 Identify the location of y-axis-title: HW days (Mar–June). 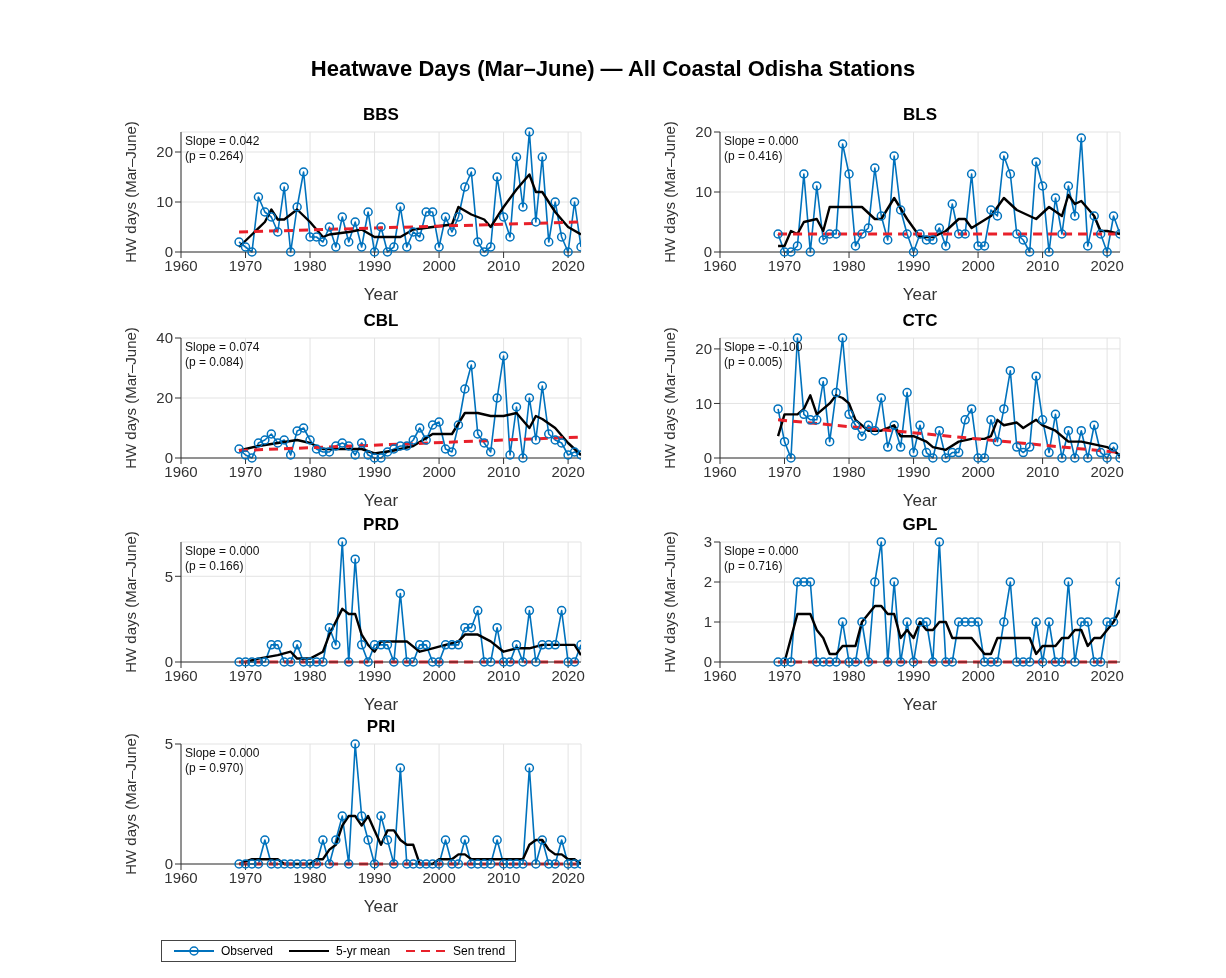
(130, 398).